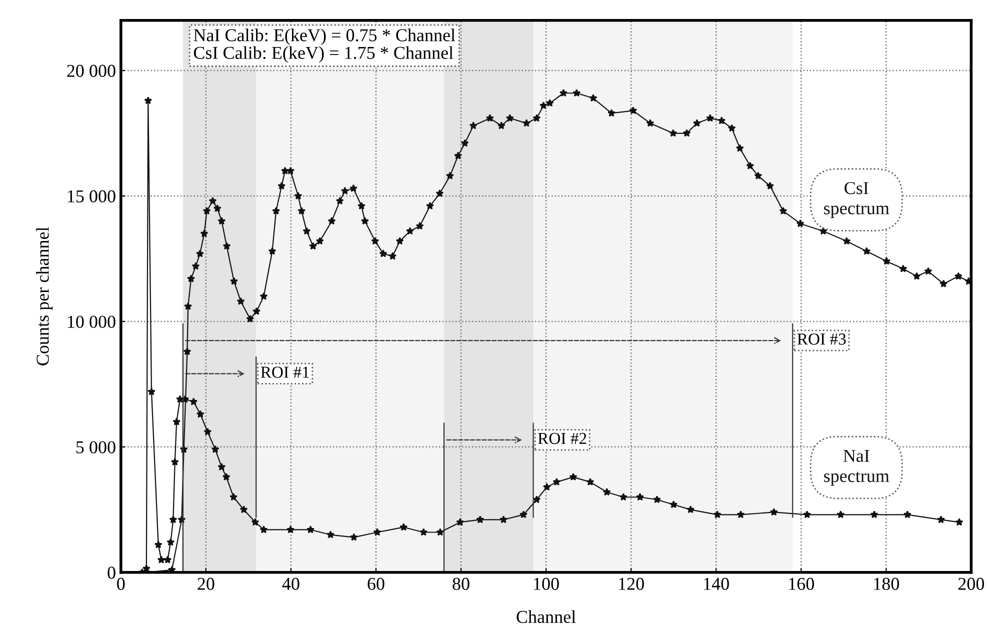 This screenshot has width=991, height=636. What do you see at coordinates (887, 584) in the screenshot?
I see `x-tick-label: 180` at bounding box center [887, 584].